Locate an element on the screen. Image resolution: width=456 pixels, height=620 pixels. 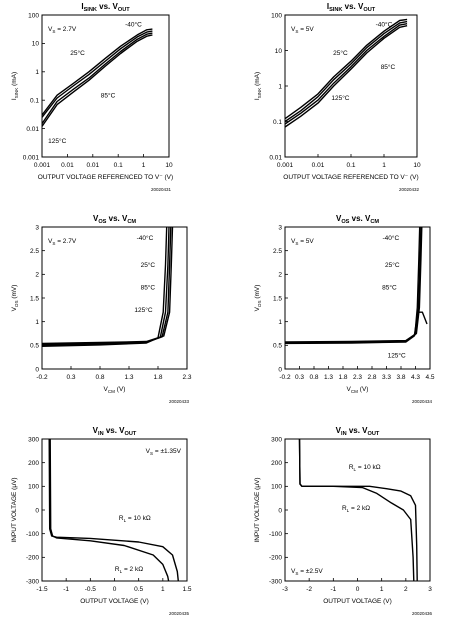
x-tick-label: 0 is located at coordinates (115, 589).